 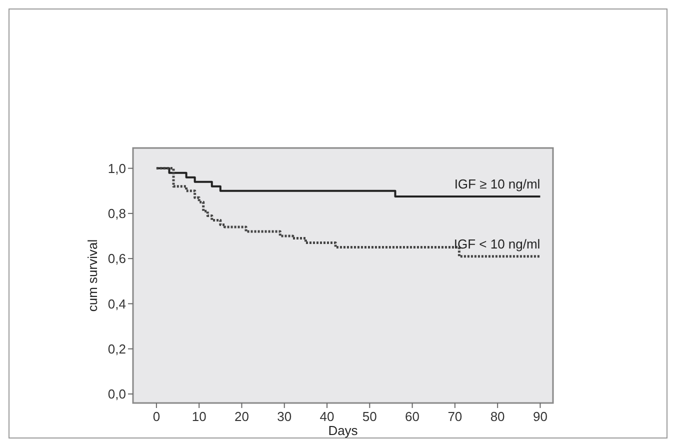 I want to click on x-axis-title: Days, so click(x=343, y=430).